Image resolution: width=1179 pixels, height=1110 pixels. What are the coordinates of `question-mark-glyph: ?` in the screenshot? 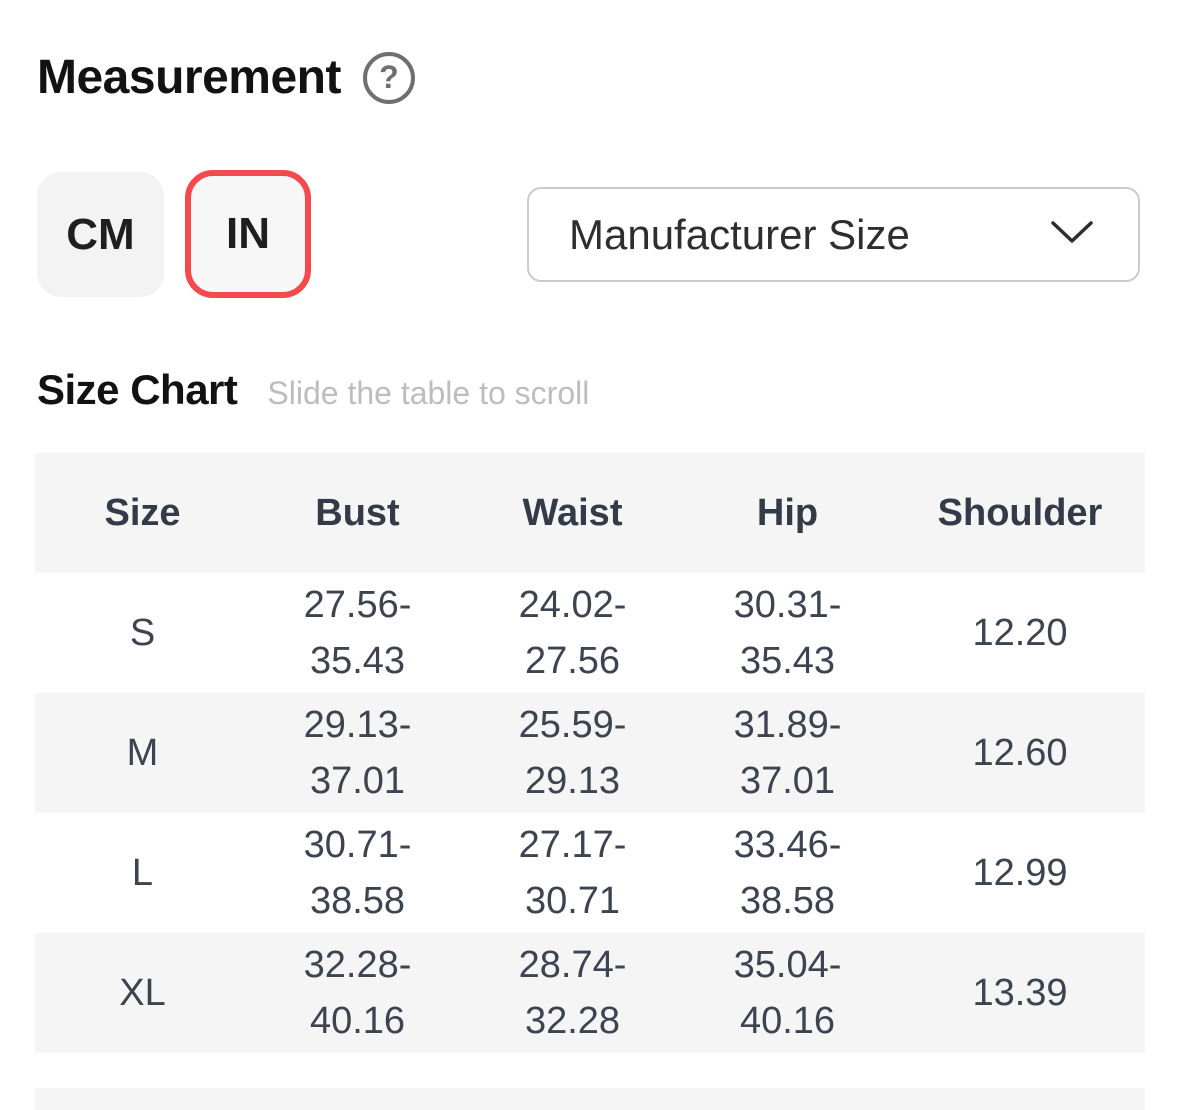 It's located at (389, 77).